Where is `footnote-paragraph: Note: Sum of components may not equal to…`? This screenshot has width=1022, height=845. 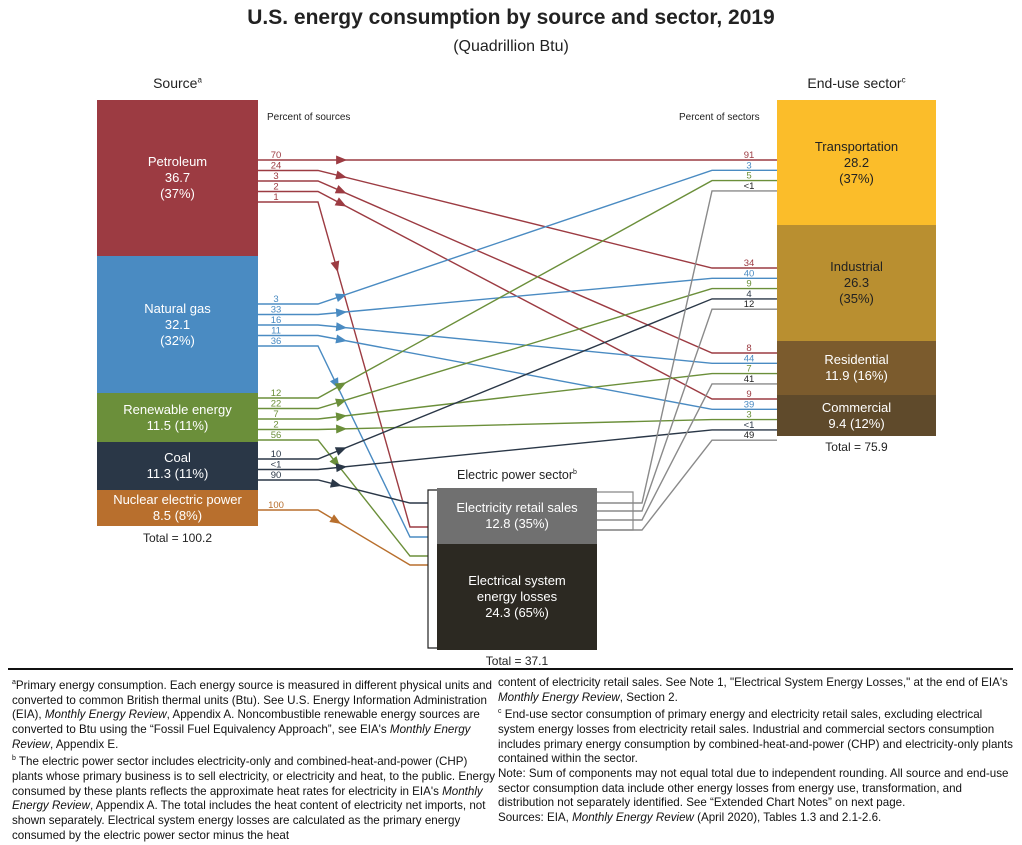 footnote-paragraph: Note: Sum of components may not equal to… is located at coordinates (758, 789).